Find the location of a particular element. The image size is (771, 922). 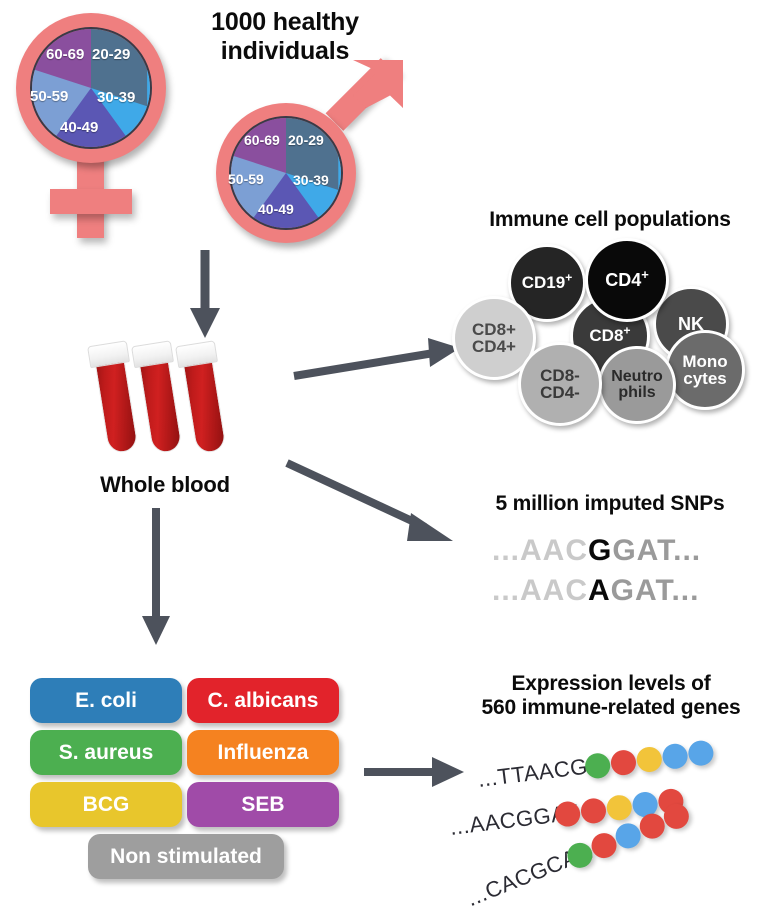

expression-title-line2: 560 immune-related genes is located at coordinates (611, 708).